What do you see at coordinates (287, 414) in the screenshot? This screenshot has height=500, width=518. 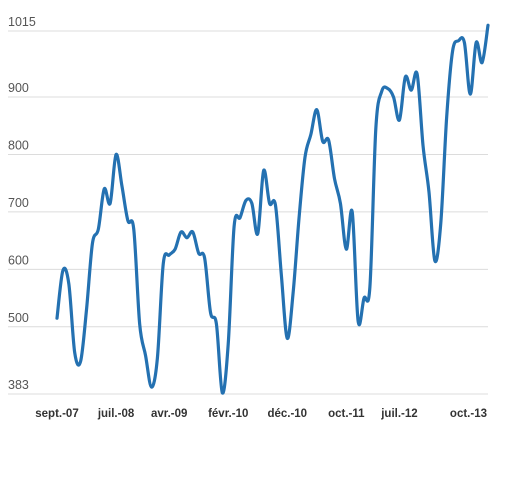 I see `x-tick-label: déc.-10` at bounding box center [287, 414].